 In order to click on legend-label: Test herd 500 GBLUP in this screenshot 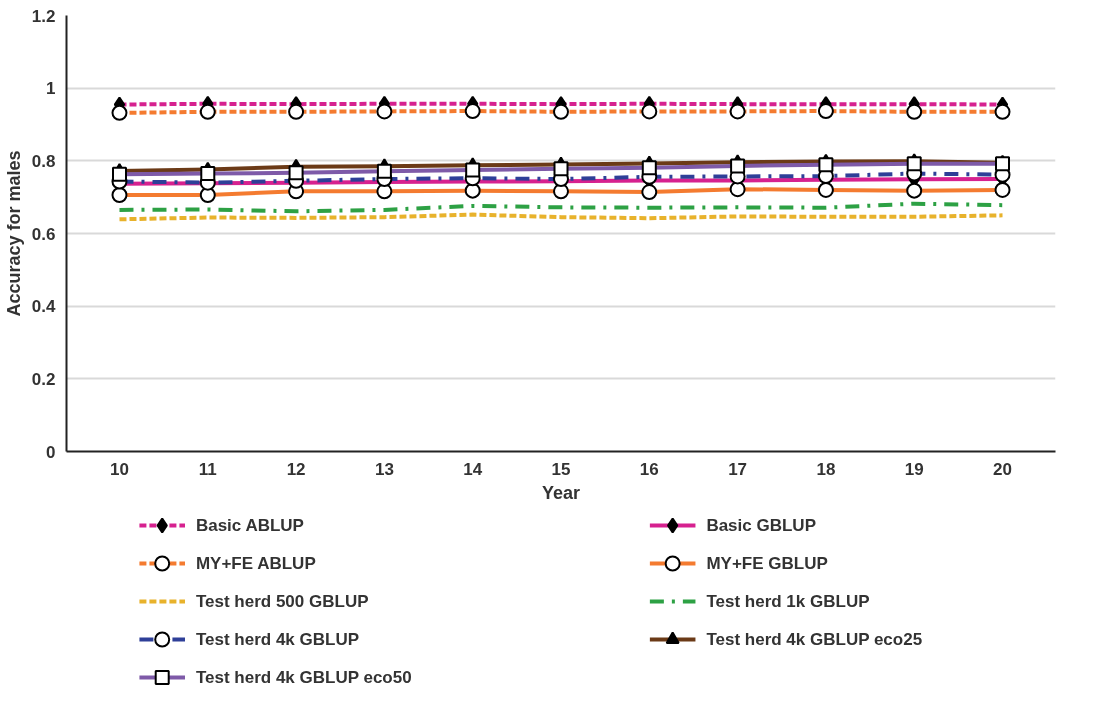, I will do `click(282, 601)`.